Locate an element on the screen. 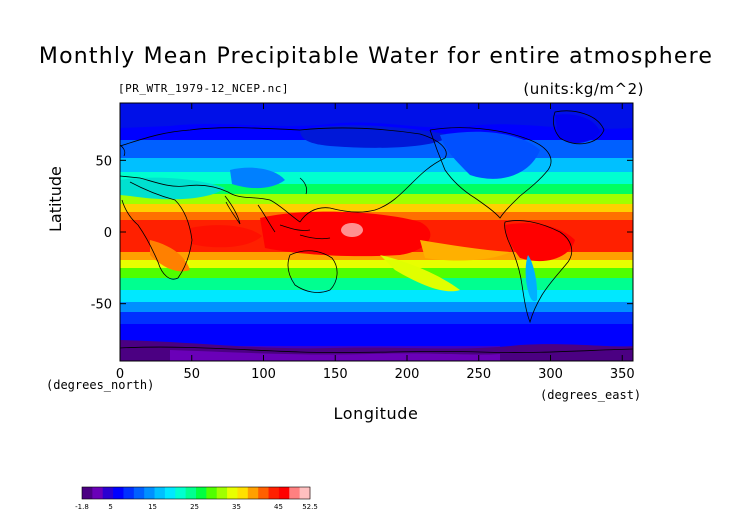  coastline-uk is located at coordinates (123, 150).